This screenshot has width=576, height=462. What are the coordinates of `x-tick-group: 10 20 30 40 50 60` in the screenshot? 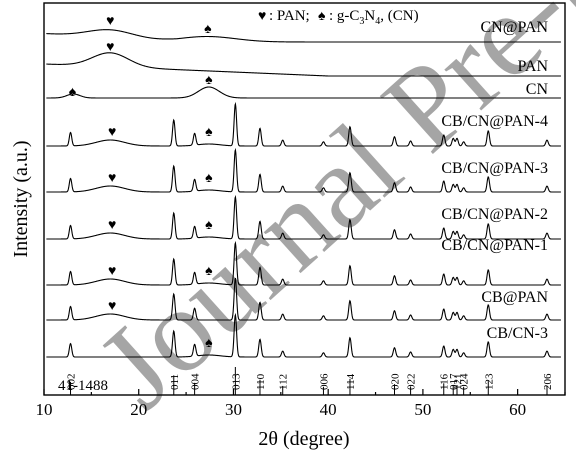 It's located at (301, 404).